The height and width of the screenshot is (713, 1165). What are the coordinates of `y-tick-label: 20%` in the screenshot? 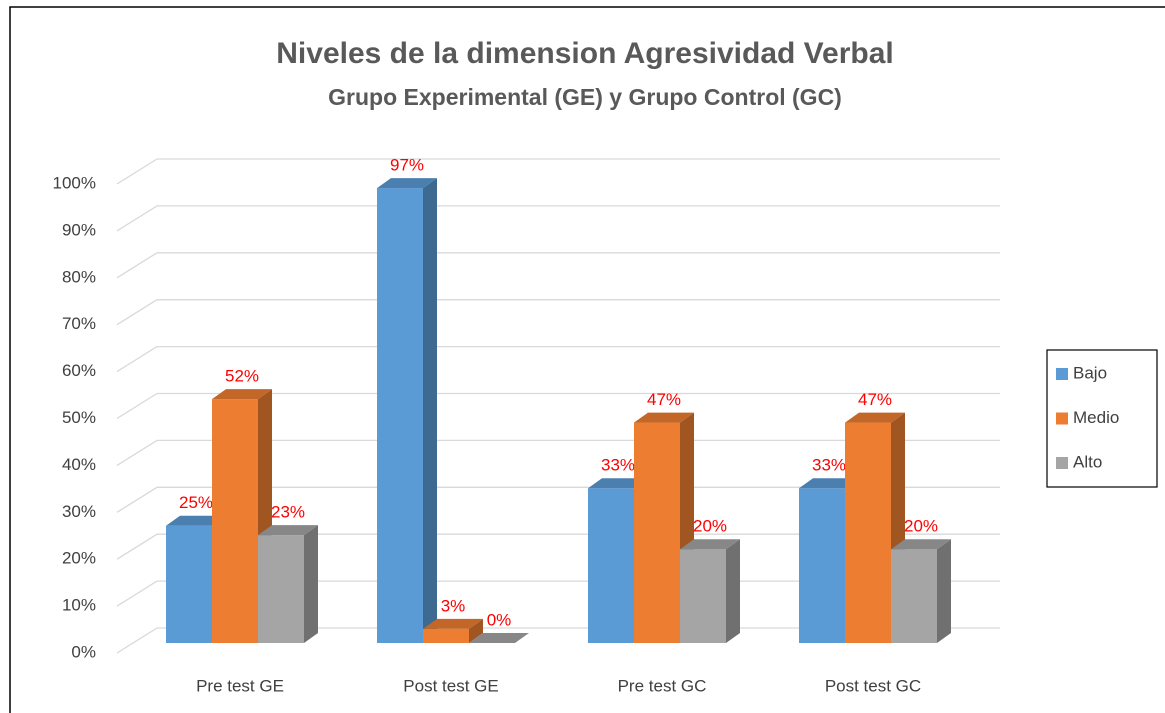 It's located at (79, 558).